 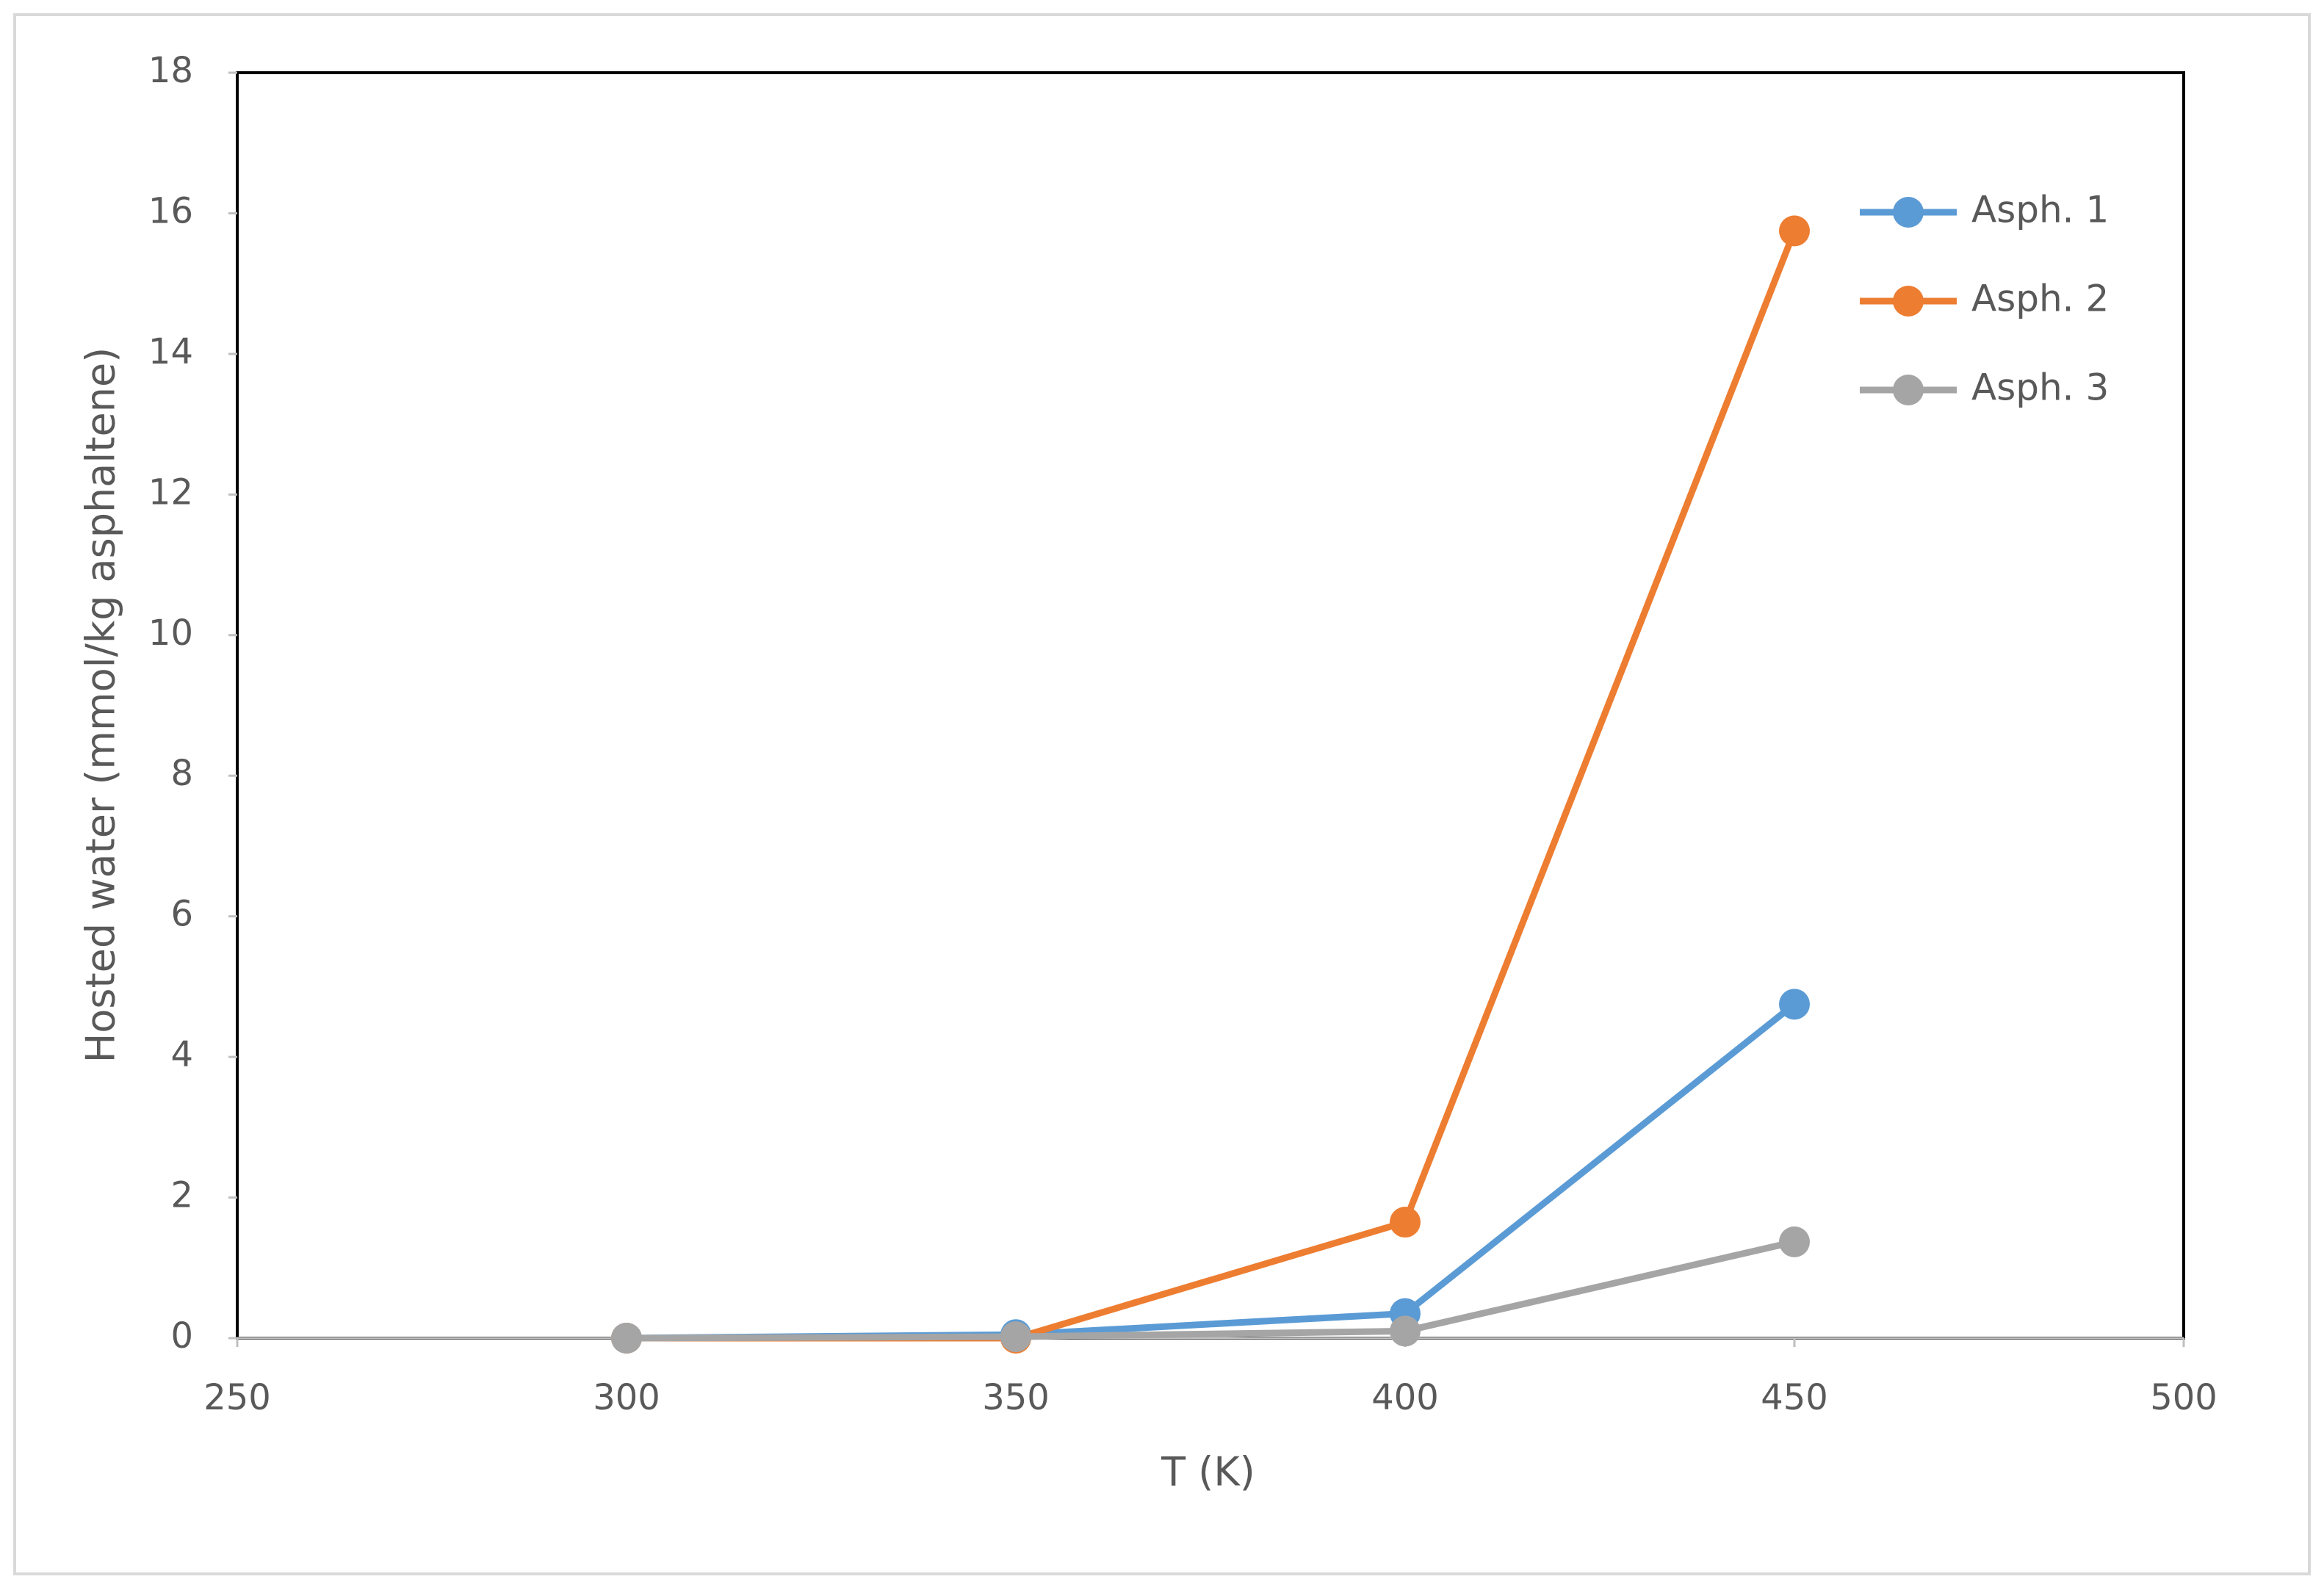 I want to click on x-tick-label: 300, so click(x=627, y=1397).